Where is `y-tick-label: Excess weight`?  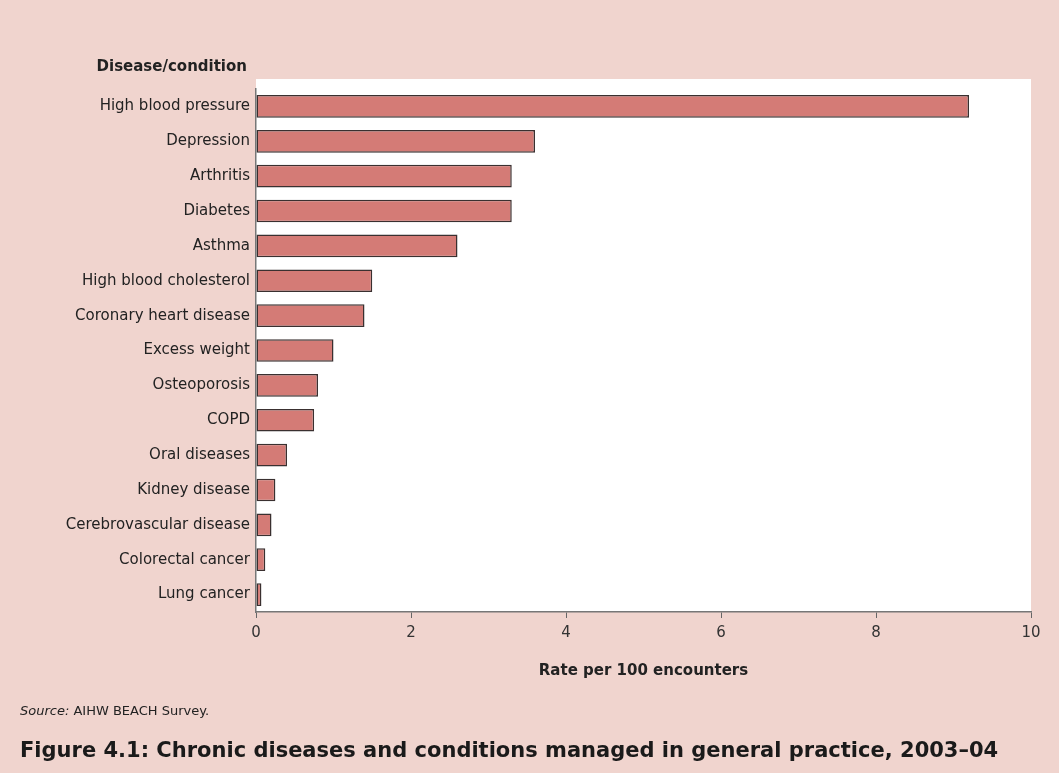
y-tick-label: Excess weight is located at coordinates (197, 349).